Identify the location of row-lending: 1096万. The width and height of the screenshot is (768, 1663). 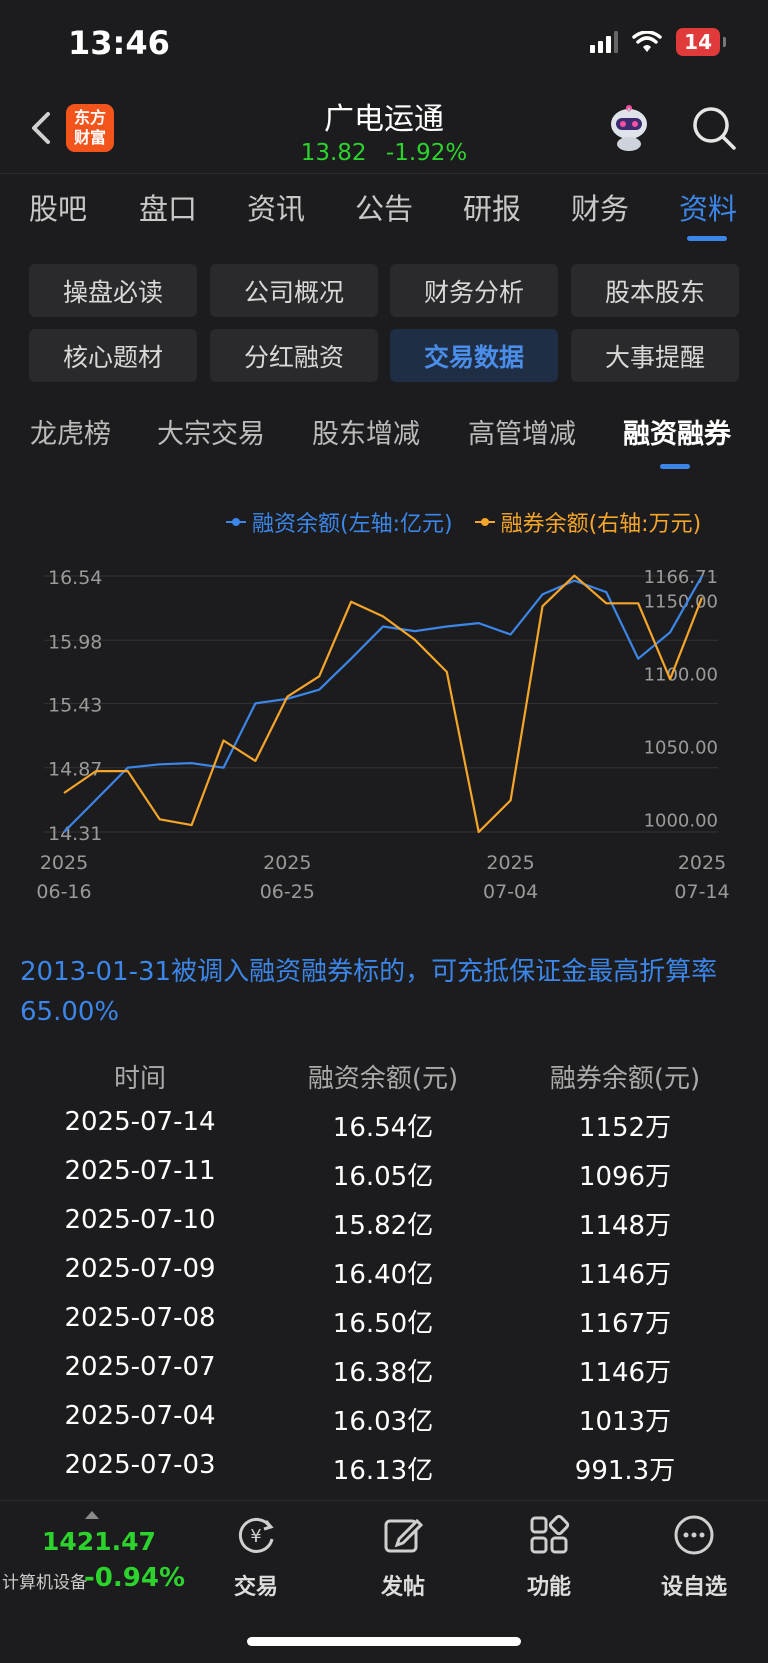
(625, 1177).